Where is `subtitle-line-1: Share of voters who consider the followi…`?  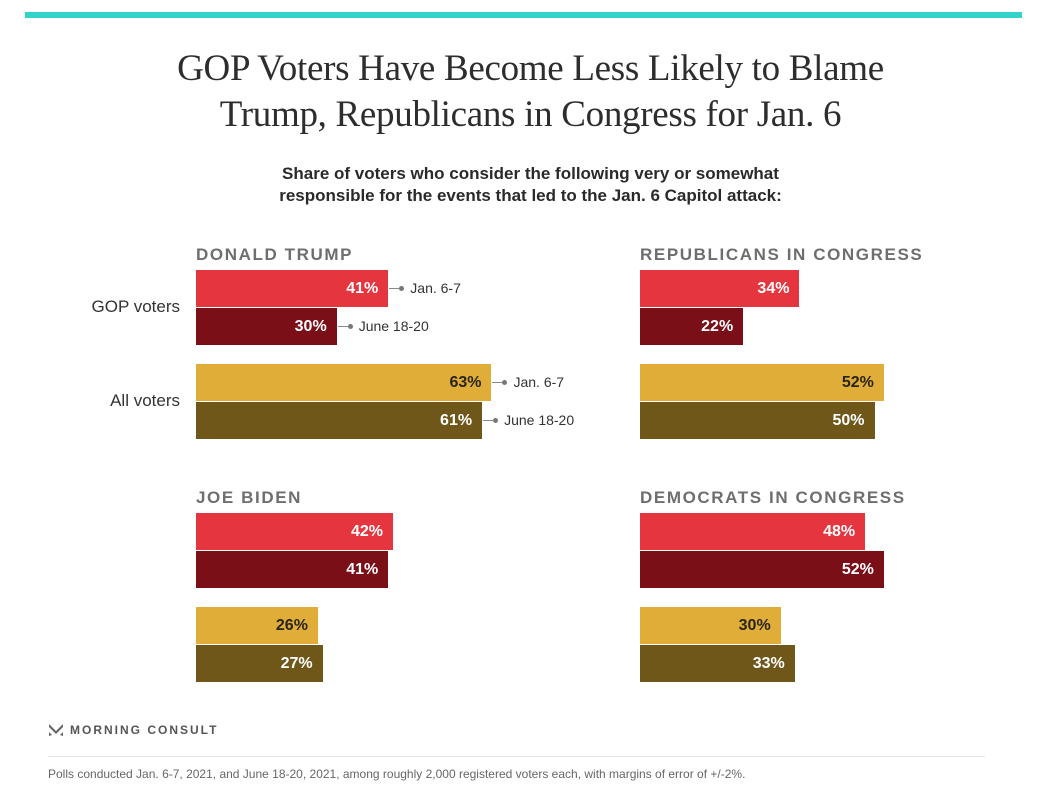
subtitle-line-1: Share of voters who consider the followi… is located at coordinates (530, 173).